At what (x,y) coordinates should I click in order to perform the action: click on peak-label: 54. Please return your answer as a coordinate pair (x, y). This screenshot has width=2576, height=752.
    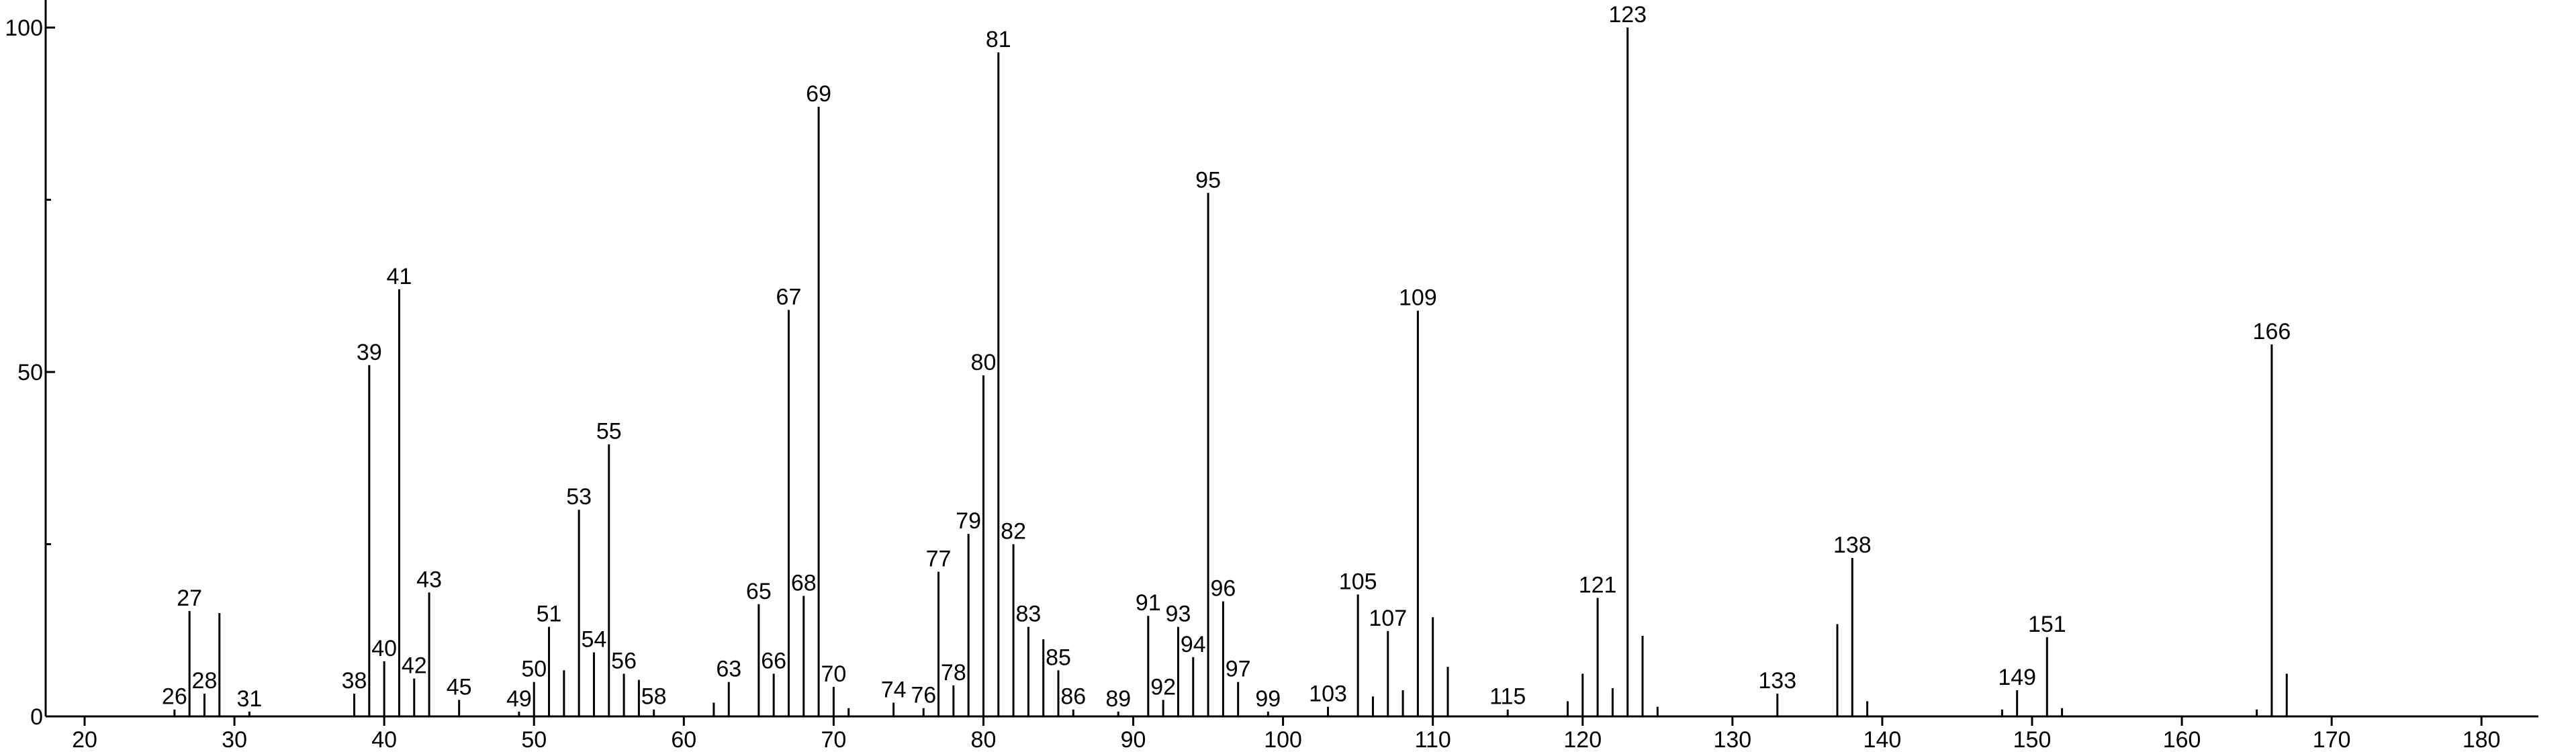
    Looking at the image, I should click on (594, 640).